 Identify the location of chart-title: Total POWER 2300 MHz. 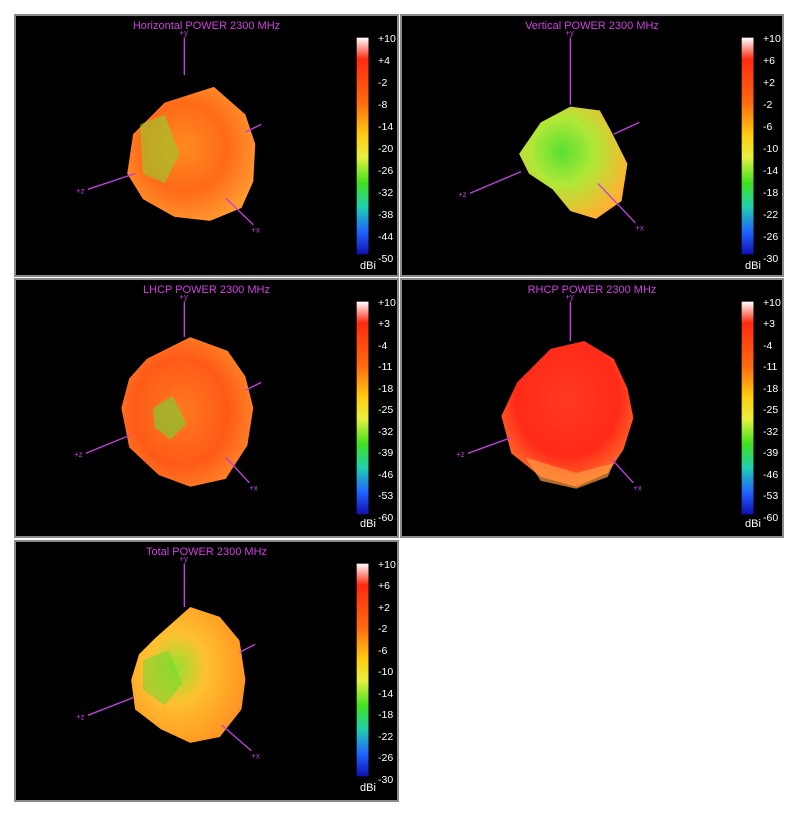
(206, 552).